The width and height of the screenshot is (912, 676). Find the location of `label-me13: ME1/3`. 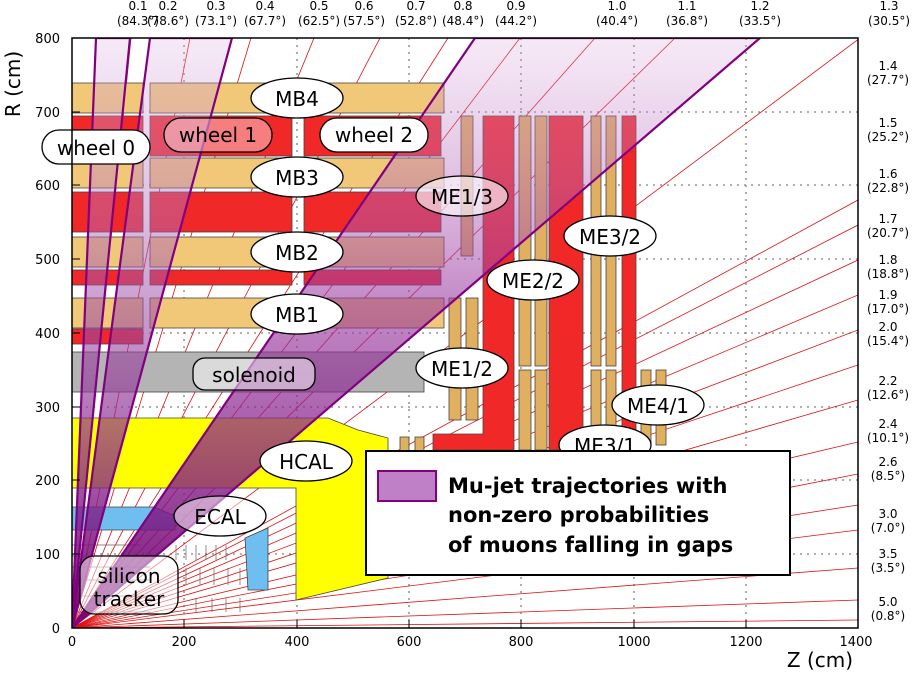

label-me13: ME1/3 is located at coordinates (462, 197).